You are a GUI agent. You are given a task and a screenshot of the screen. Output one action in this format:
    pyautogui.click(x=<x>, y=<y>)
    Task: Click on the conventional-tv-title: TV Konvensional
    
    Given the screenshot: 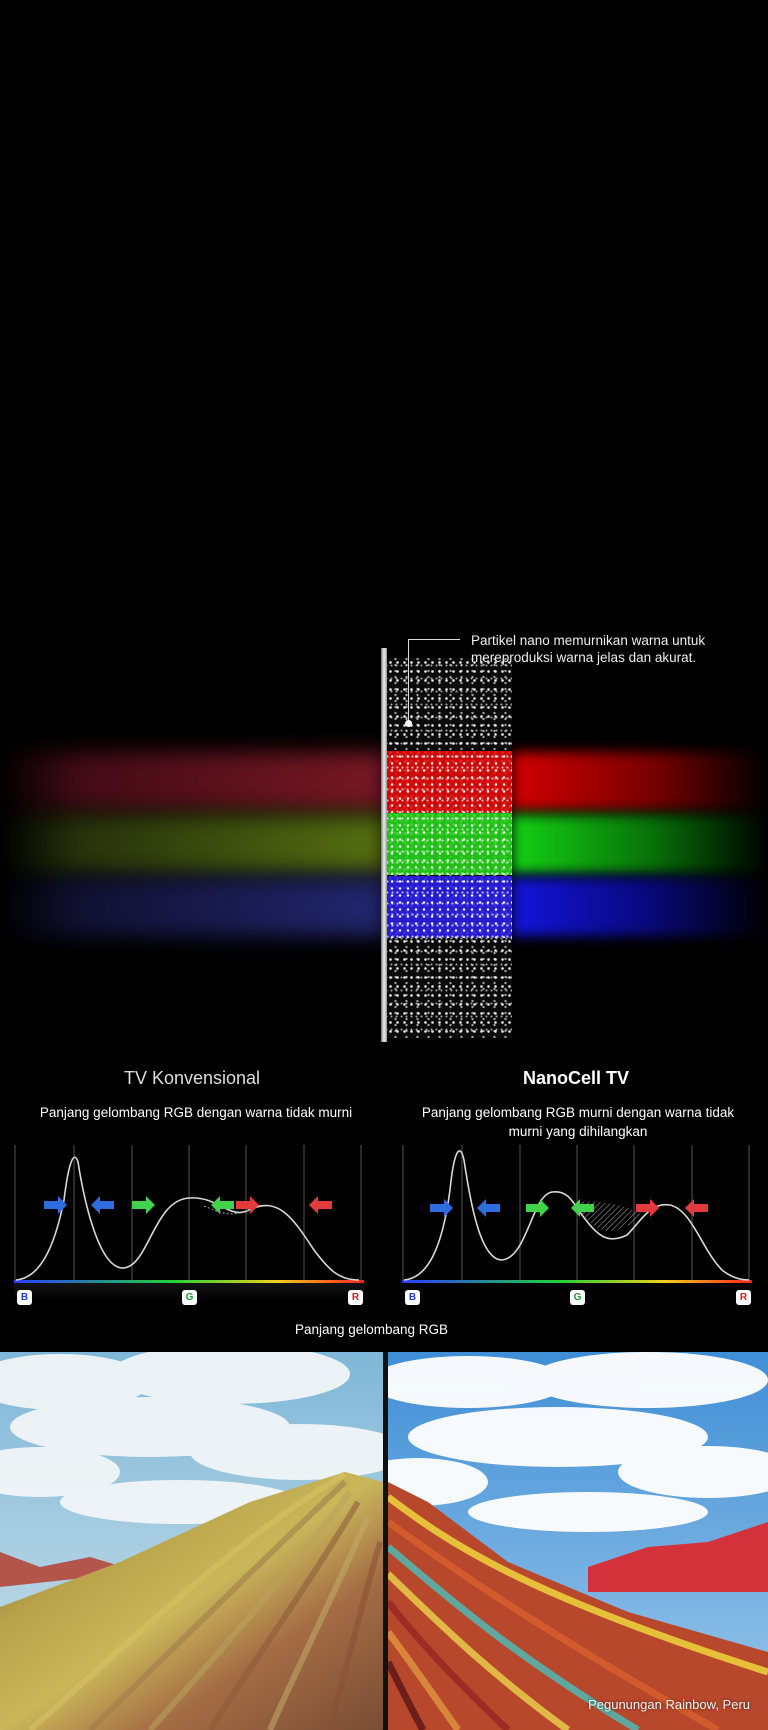 What is the action you would take?
    pyautogui.click(x=192, y=1078)
    